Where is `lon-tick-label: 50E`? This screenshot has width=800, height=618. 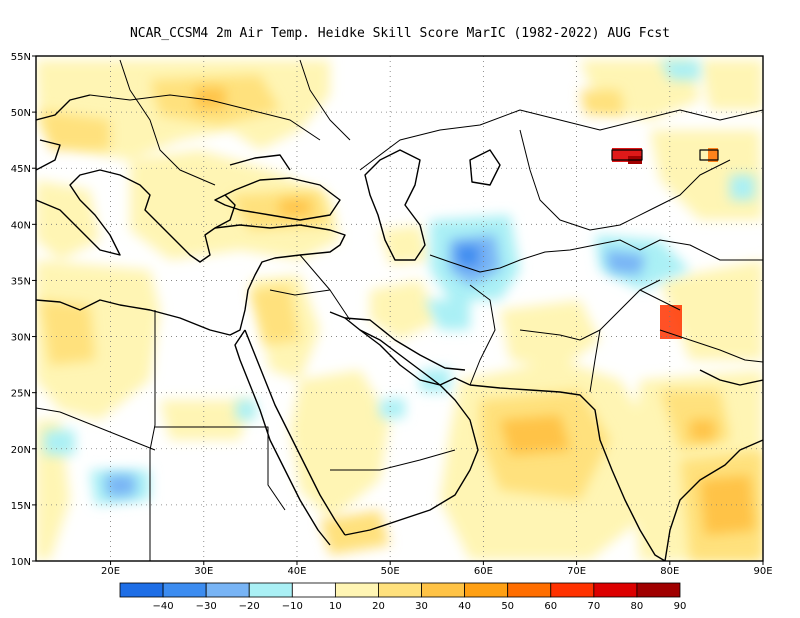 lon-tick-label: 50E is located at coordinates (390, 571).